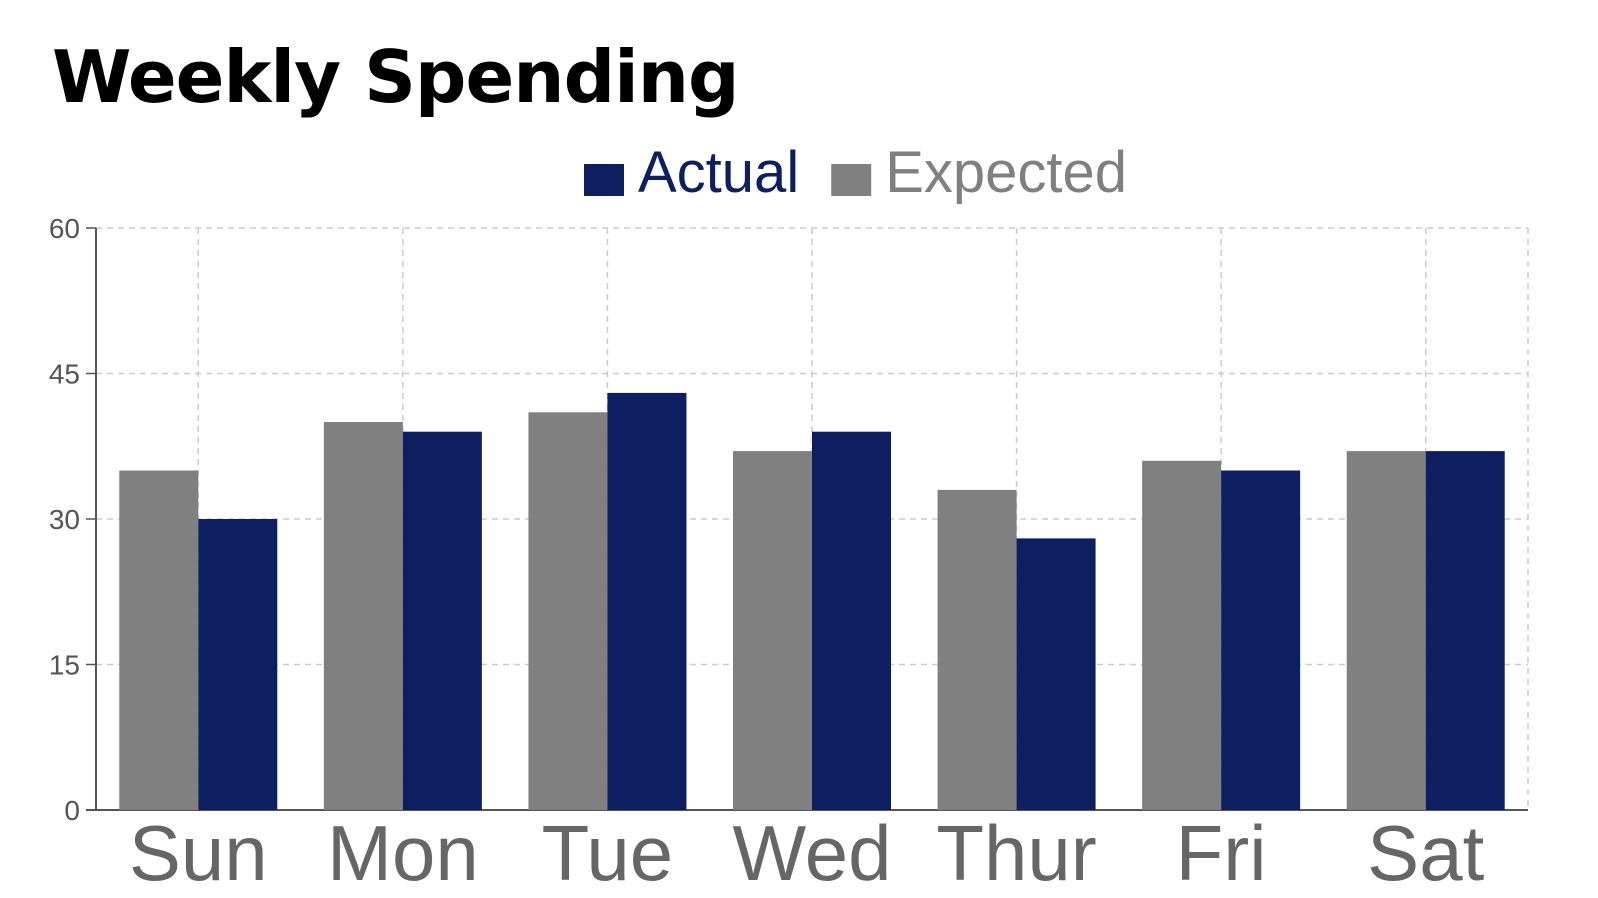  I want to click on x-tick-label: Wed, so click(812, 853).